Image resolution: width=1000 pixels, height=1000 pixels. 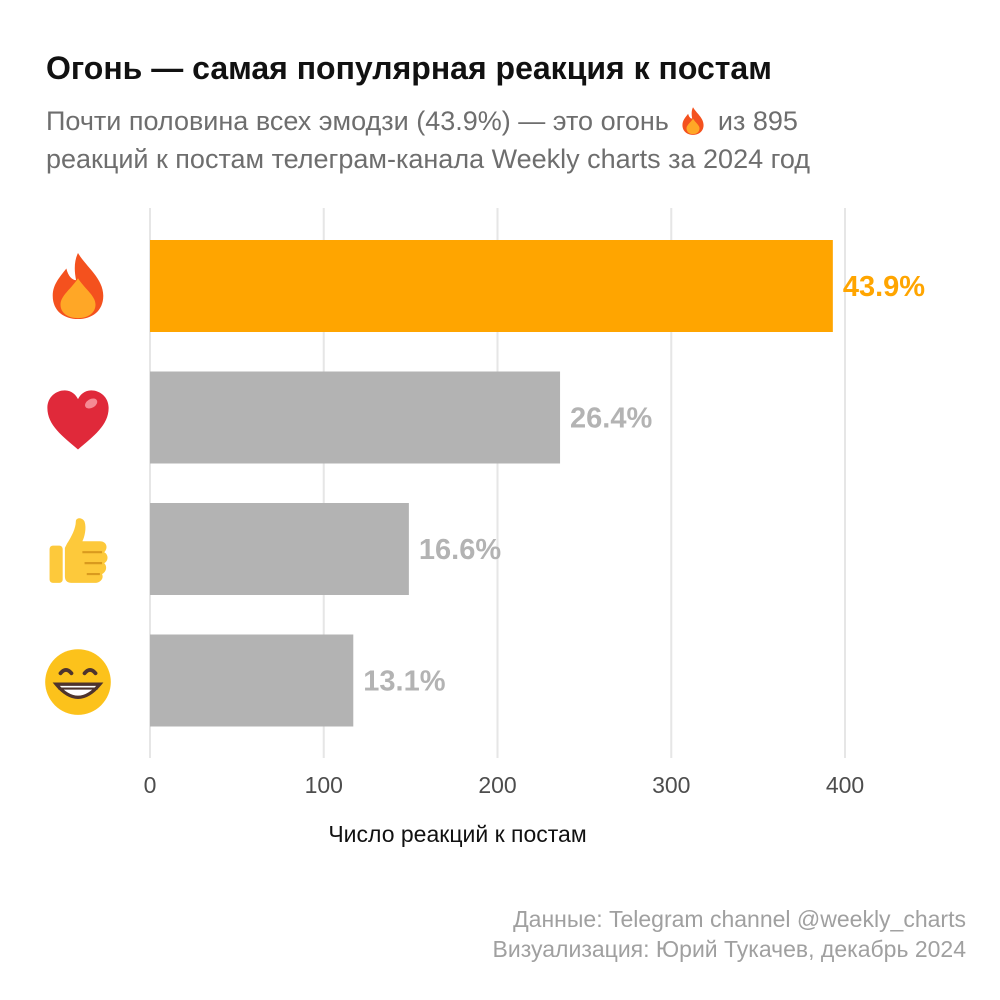 I want to click on x-axis-title: Число реакций к постам, so click(x=457, y=834).